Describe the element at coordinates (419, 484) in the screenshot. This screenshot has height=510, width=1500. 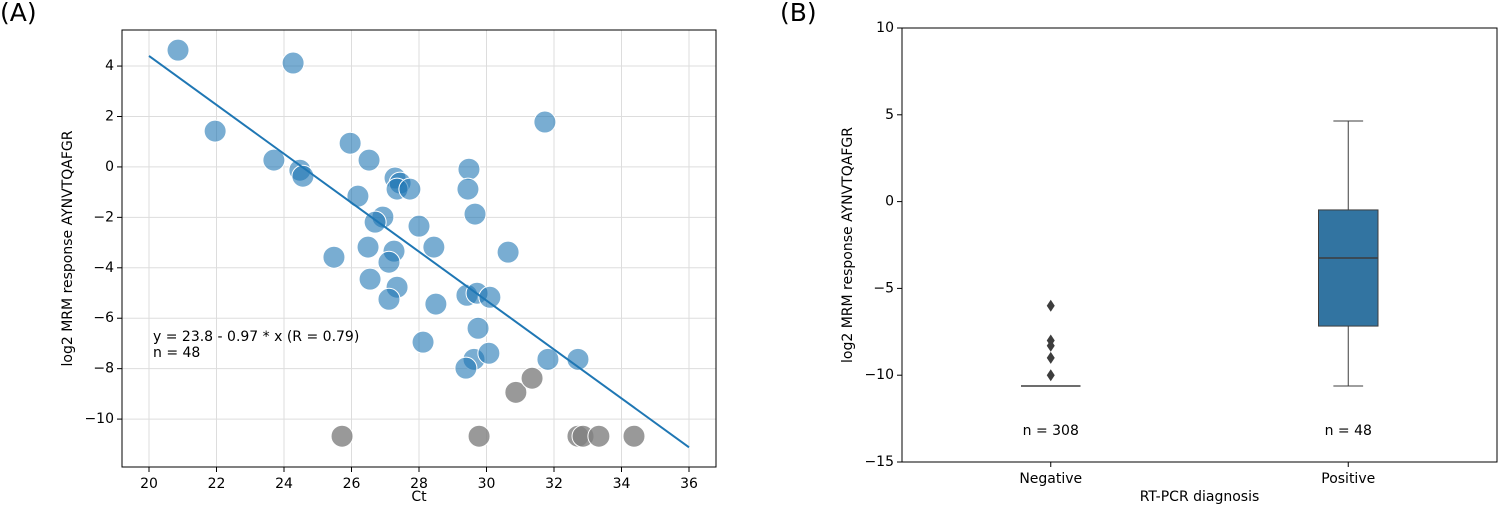
I see `x-tick-label: 28` at that location.